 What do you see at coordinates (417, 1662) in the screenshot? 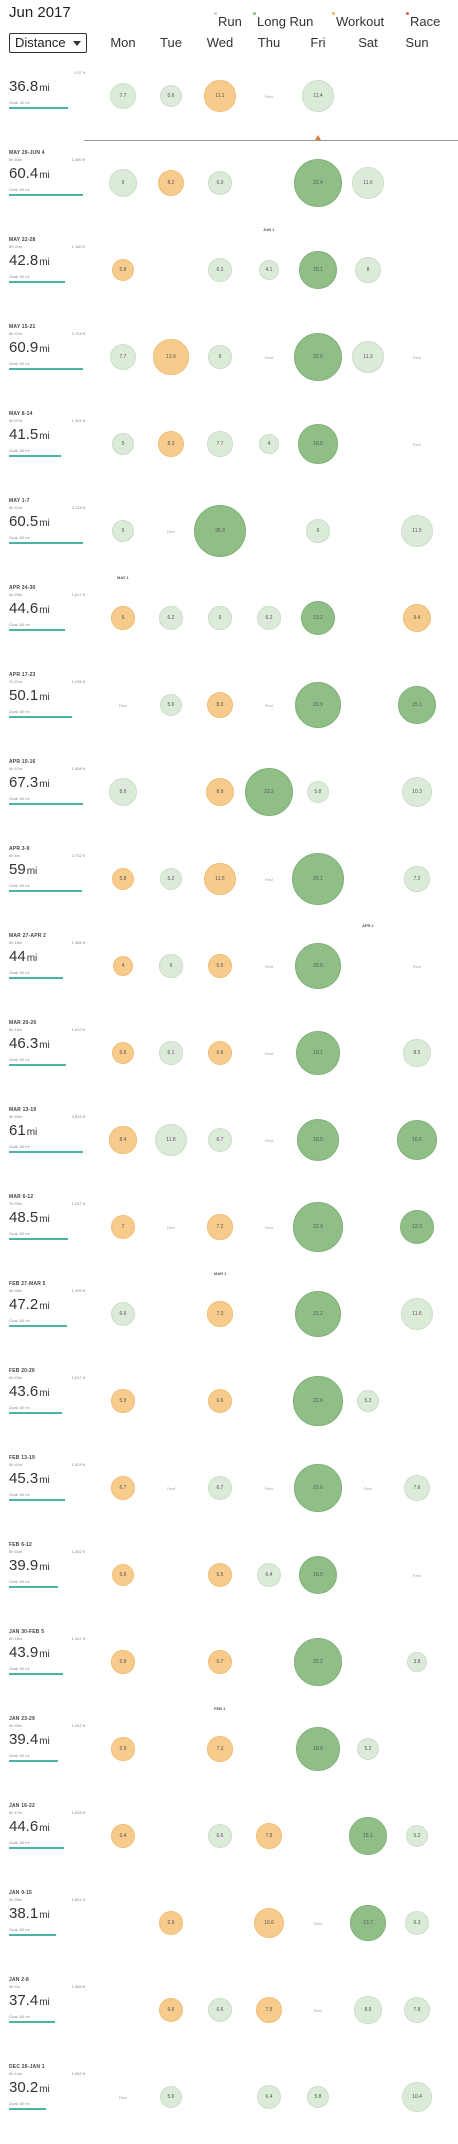
I see `run-bubble: 3.8` at bounding box center [417, 1662].